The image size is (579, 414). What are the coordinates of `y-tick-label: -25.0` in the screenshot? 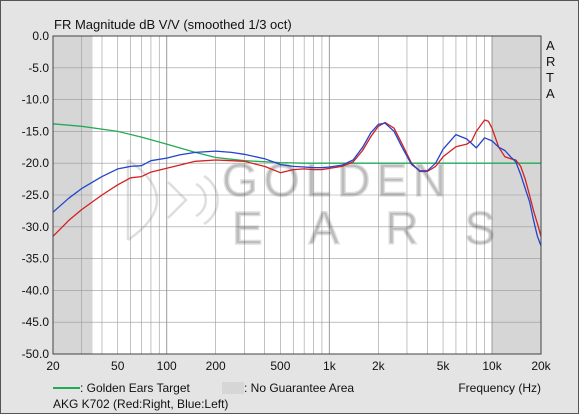 It's located at (36, 195).